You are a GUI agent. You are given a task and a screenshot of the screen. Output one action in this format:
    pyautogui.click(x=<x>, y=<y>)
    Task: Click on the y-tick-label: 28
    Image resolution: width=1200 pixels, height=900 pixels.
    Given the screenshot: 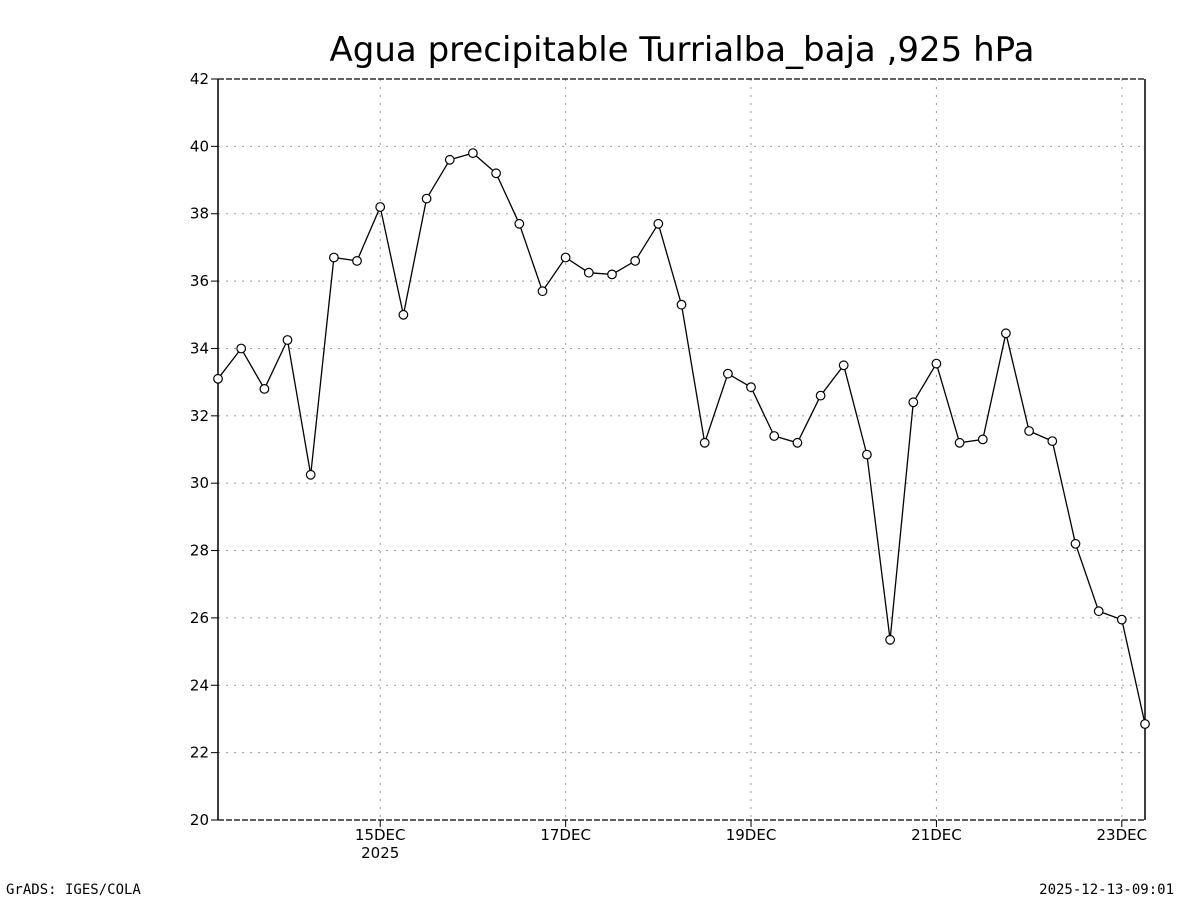 What is the action you would take?
    pyautogui.click(x=199, y=551)
    